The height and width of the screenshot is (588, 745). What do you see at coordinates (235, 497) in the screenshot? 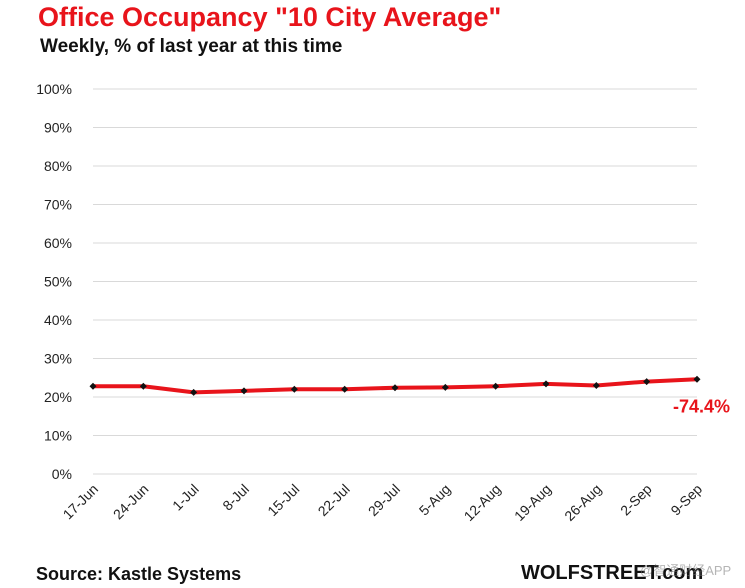
I see `x-tick-label: 8-Jul` at bounding box center [235, 497].